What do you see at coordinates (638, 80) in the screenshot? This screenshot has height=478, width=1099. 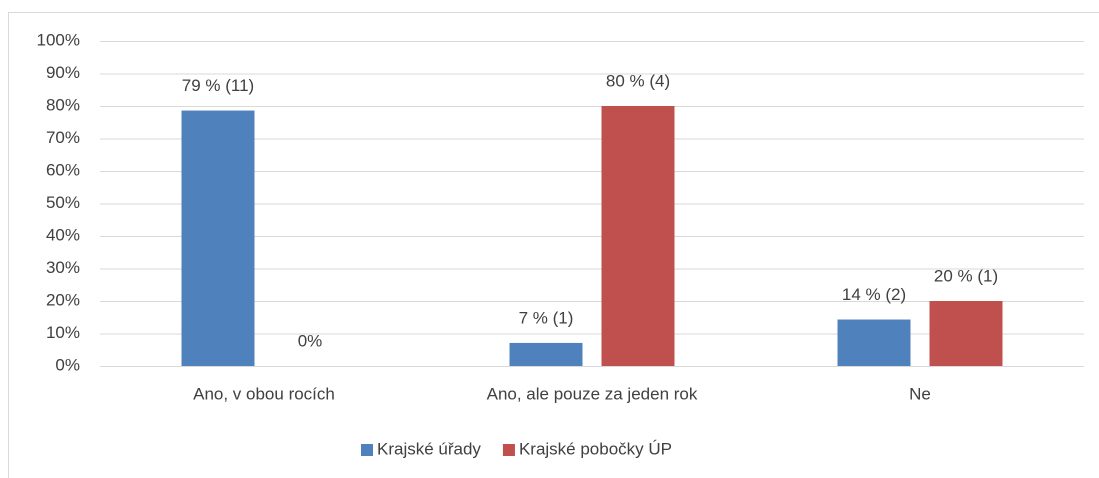 I see `value-label: 80 % (4)` at bounding box center [638, 80].